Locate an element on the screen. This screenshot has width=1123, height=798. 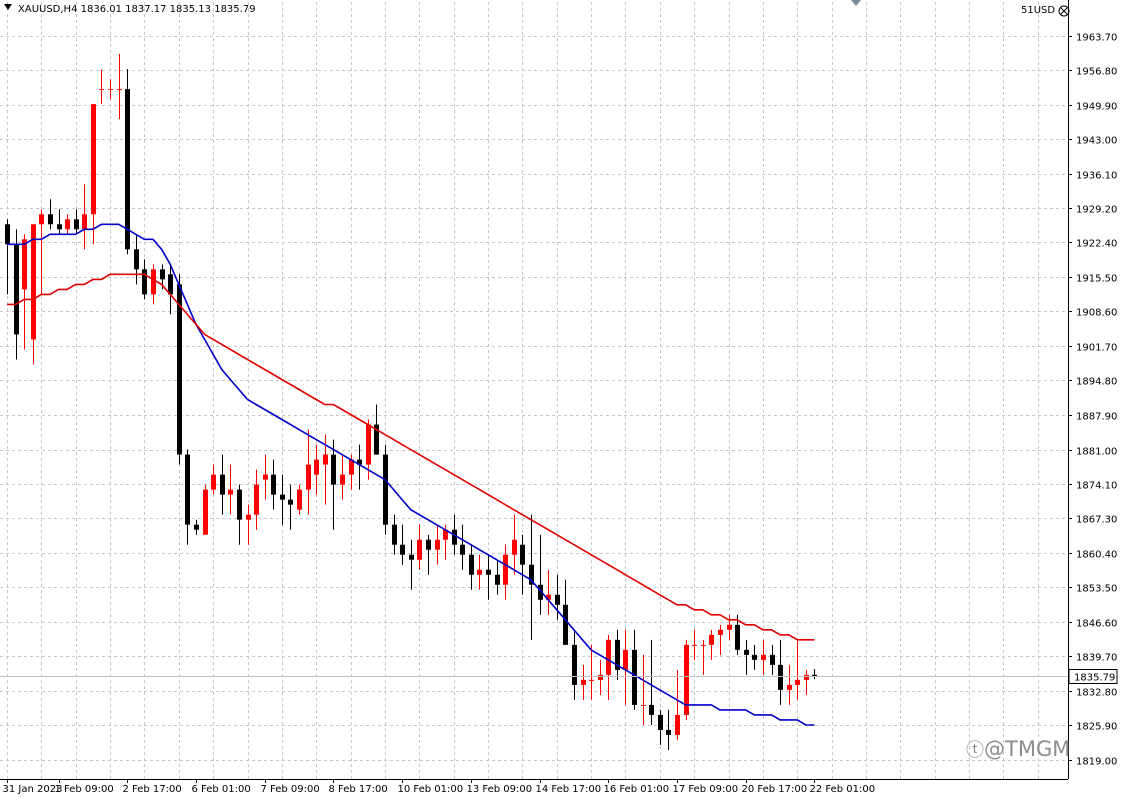
y-tick-label: 1908.60 is located at coordinates (1096, 313).